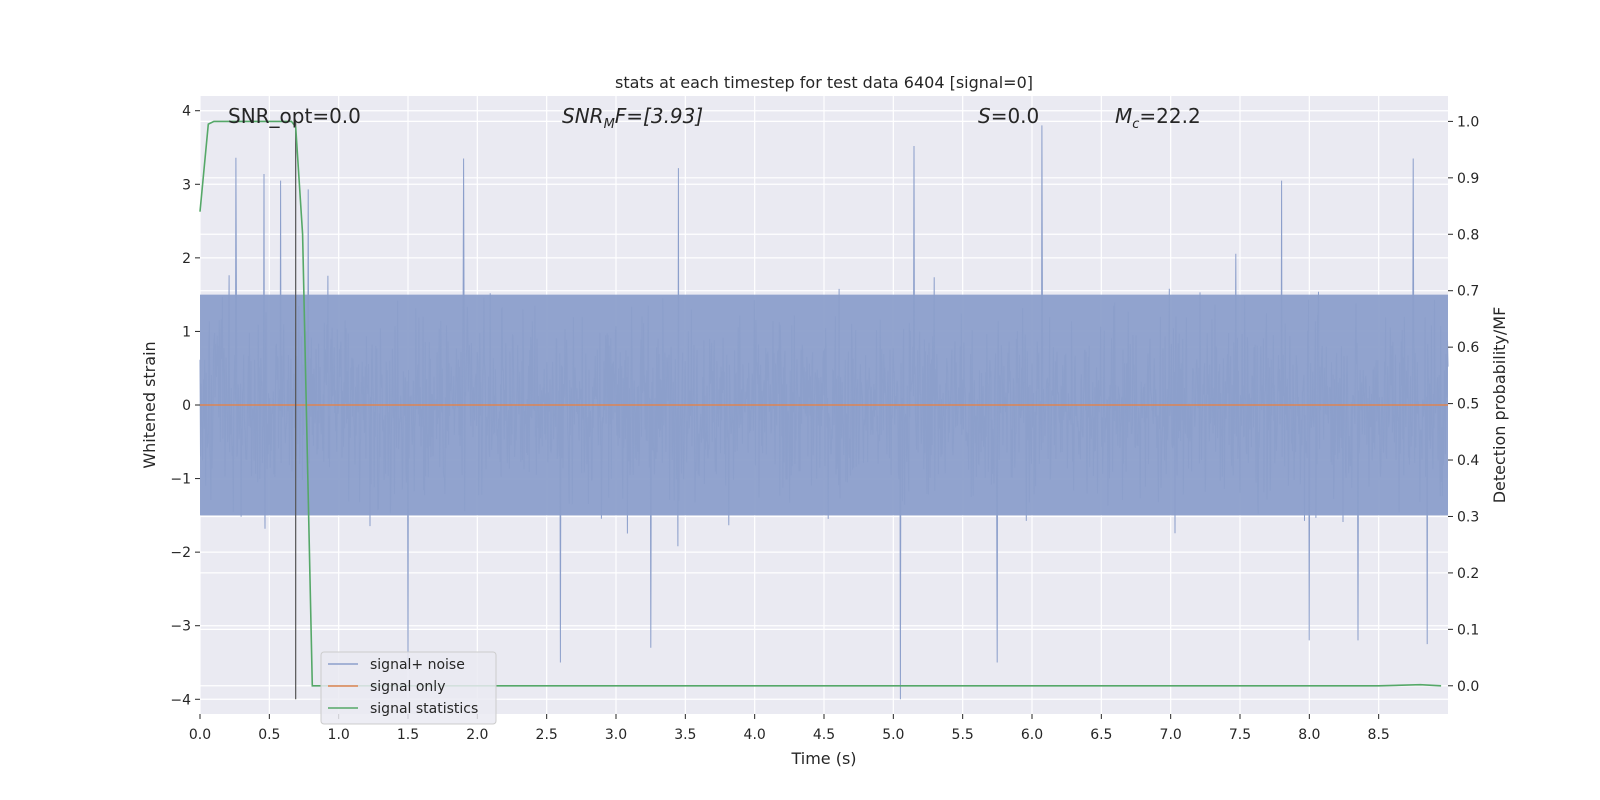 This screenshot has height=800, width=1600. I want to click on annotation-snr-mf: SNRMF=[3.93], so click(632, 118).